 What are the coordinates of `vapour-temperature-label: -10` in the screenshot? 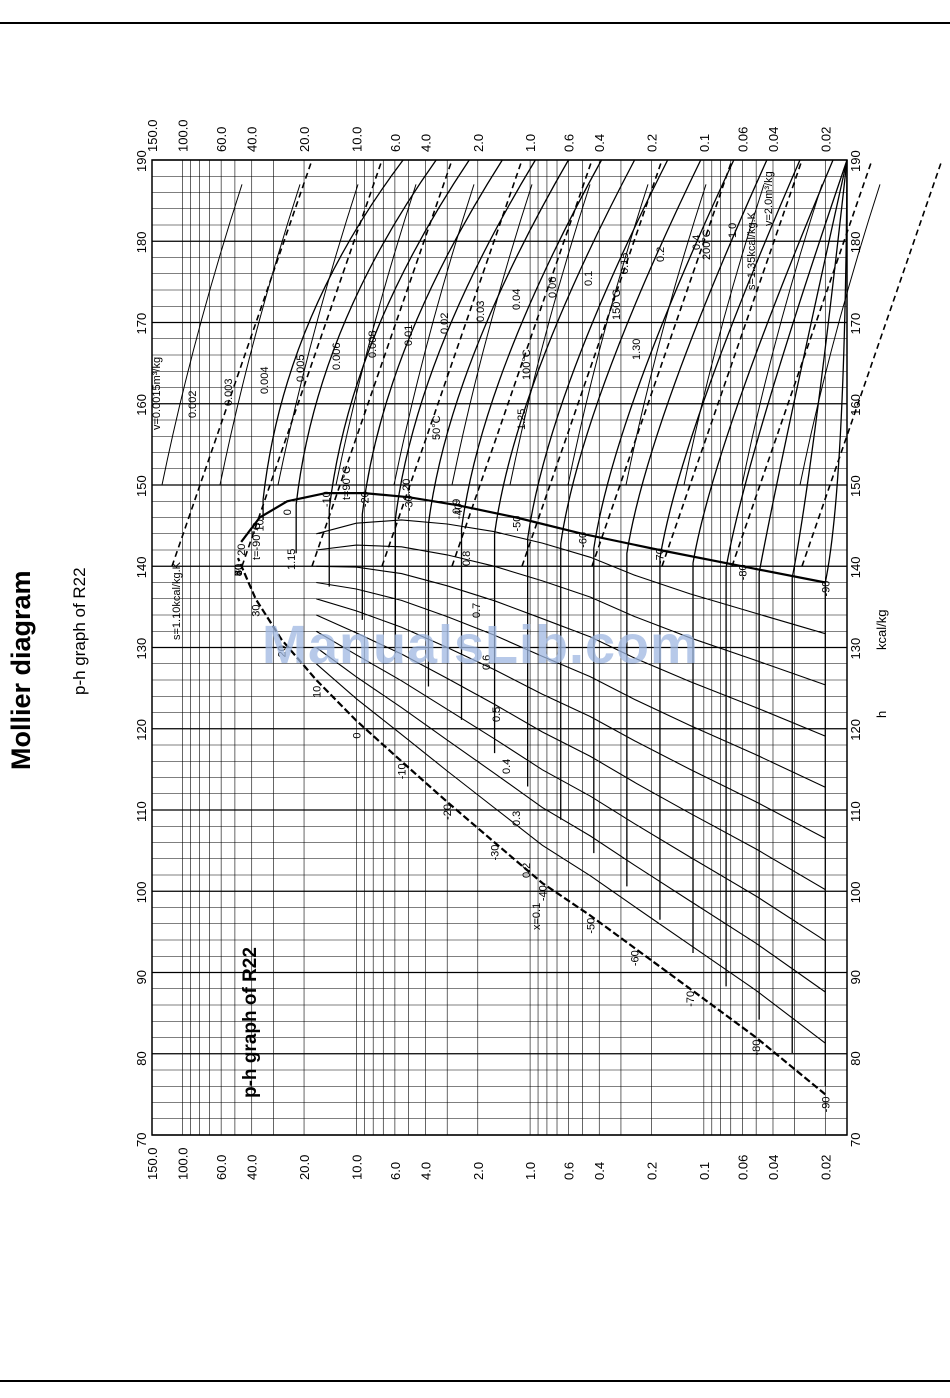 It's located at (327, 499).